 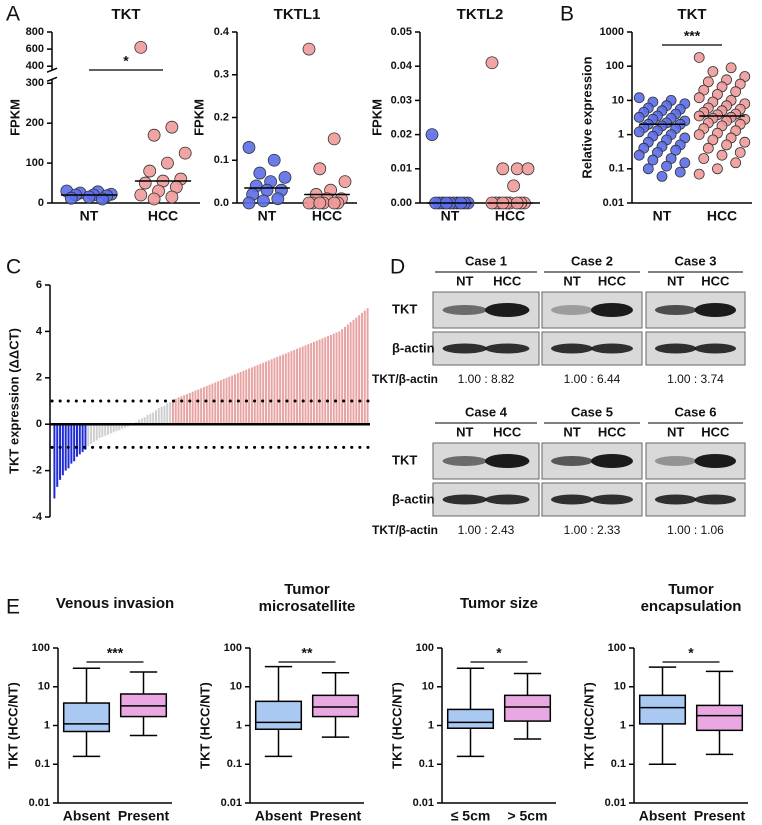 What do you see at coordinates (480, 14) in the screenshot?
I see `chart-title: TKTL2` at bounding box center [480, 14].